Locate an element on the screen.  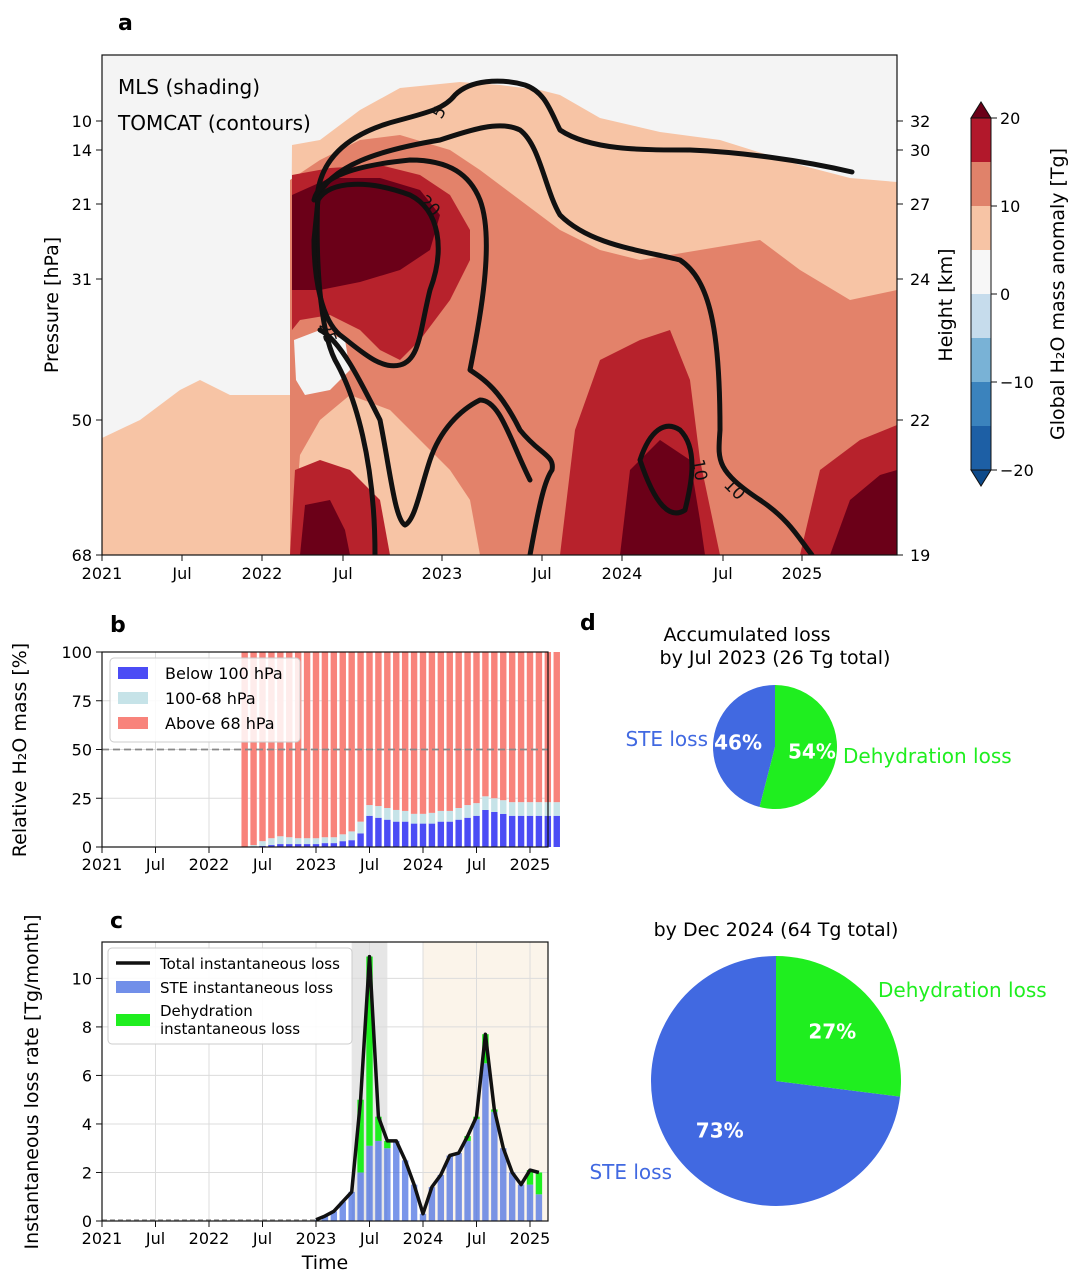
pie-slice-label: STE loss is located at coordinates (630, 1172).